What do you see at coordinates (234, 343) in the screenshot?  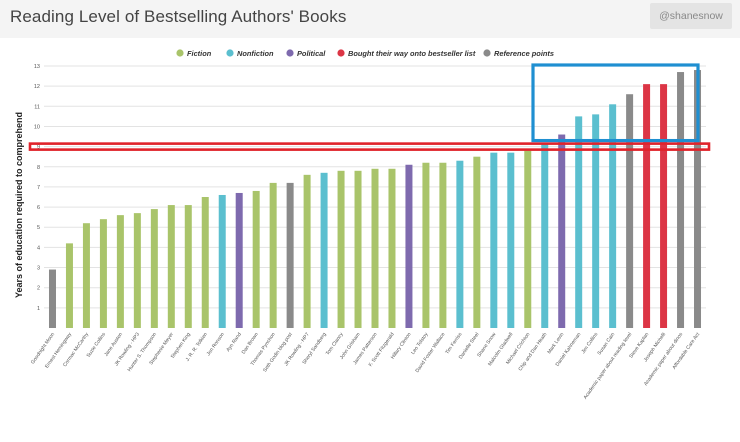 I see `x-tick-label: Ayn Rand` at bounding box center [234, 343].